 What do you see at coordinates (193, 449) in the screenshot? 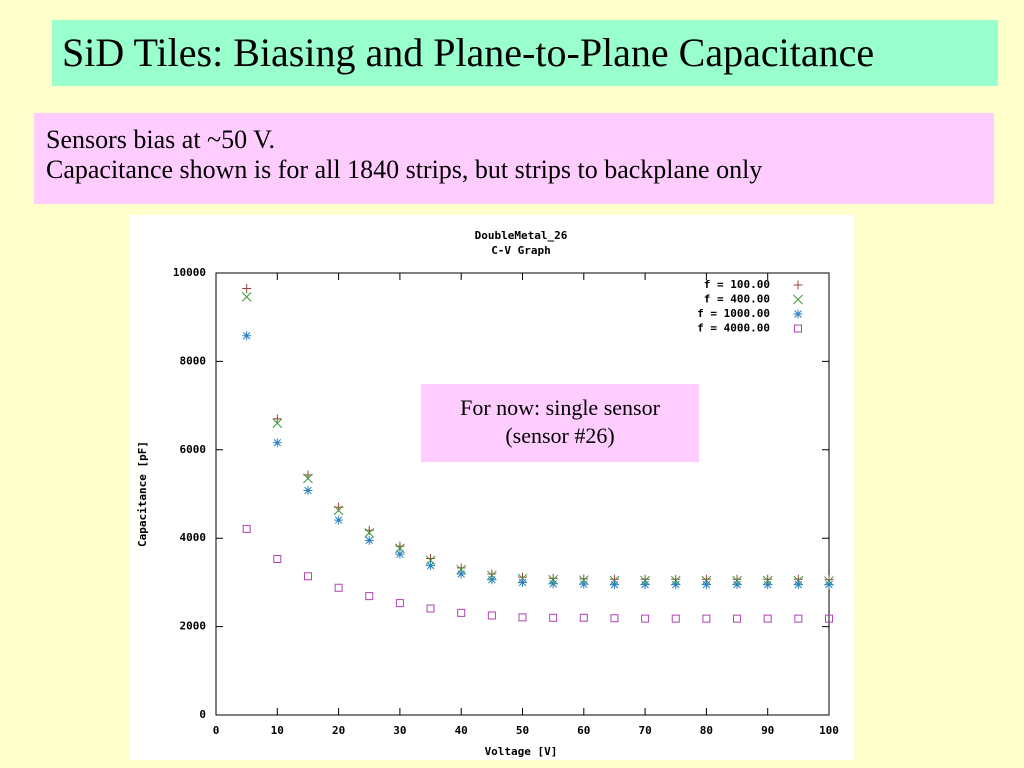
I see `y-tick-label: 6000` at bounding box center [193, 449].